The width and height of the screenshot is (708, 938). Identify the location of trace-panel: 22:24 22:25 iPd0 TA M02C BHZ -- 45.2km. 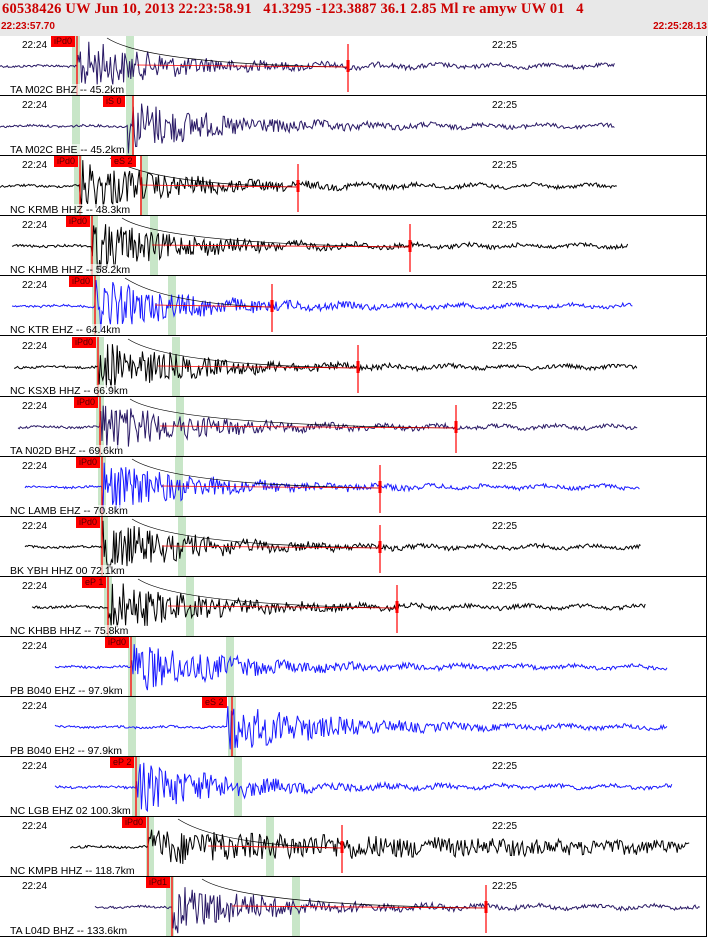
(353, 66).